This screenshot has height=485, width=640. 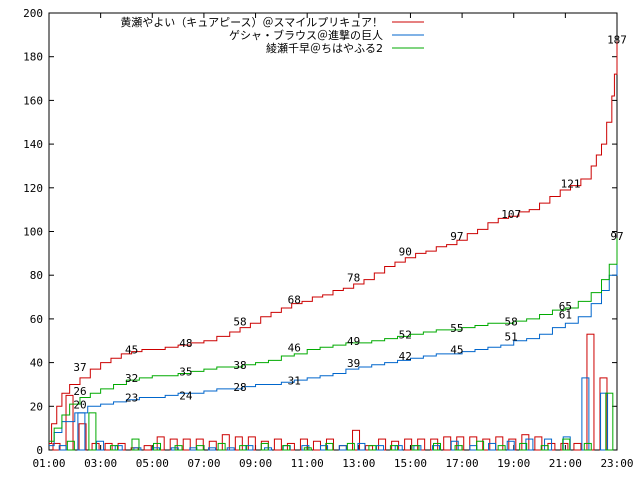 I want to click on data-label: 68, so click(x=294, y=299).